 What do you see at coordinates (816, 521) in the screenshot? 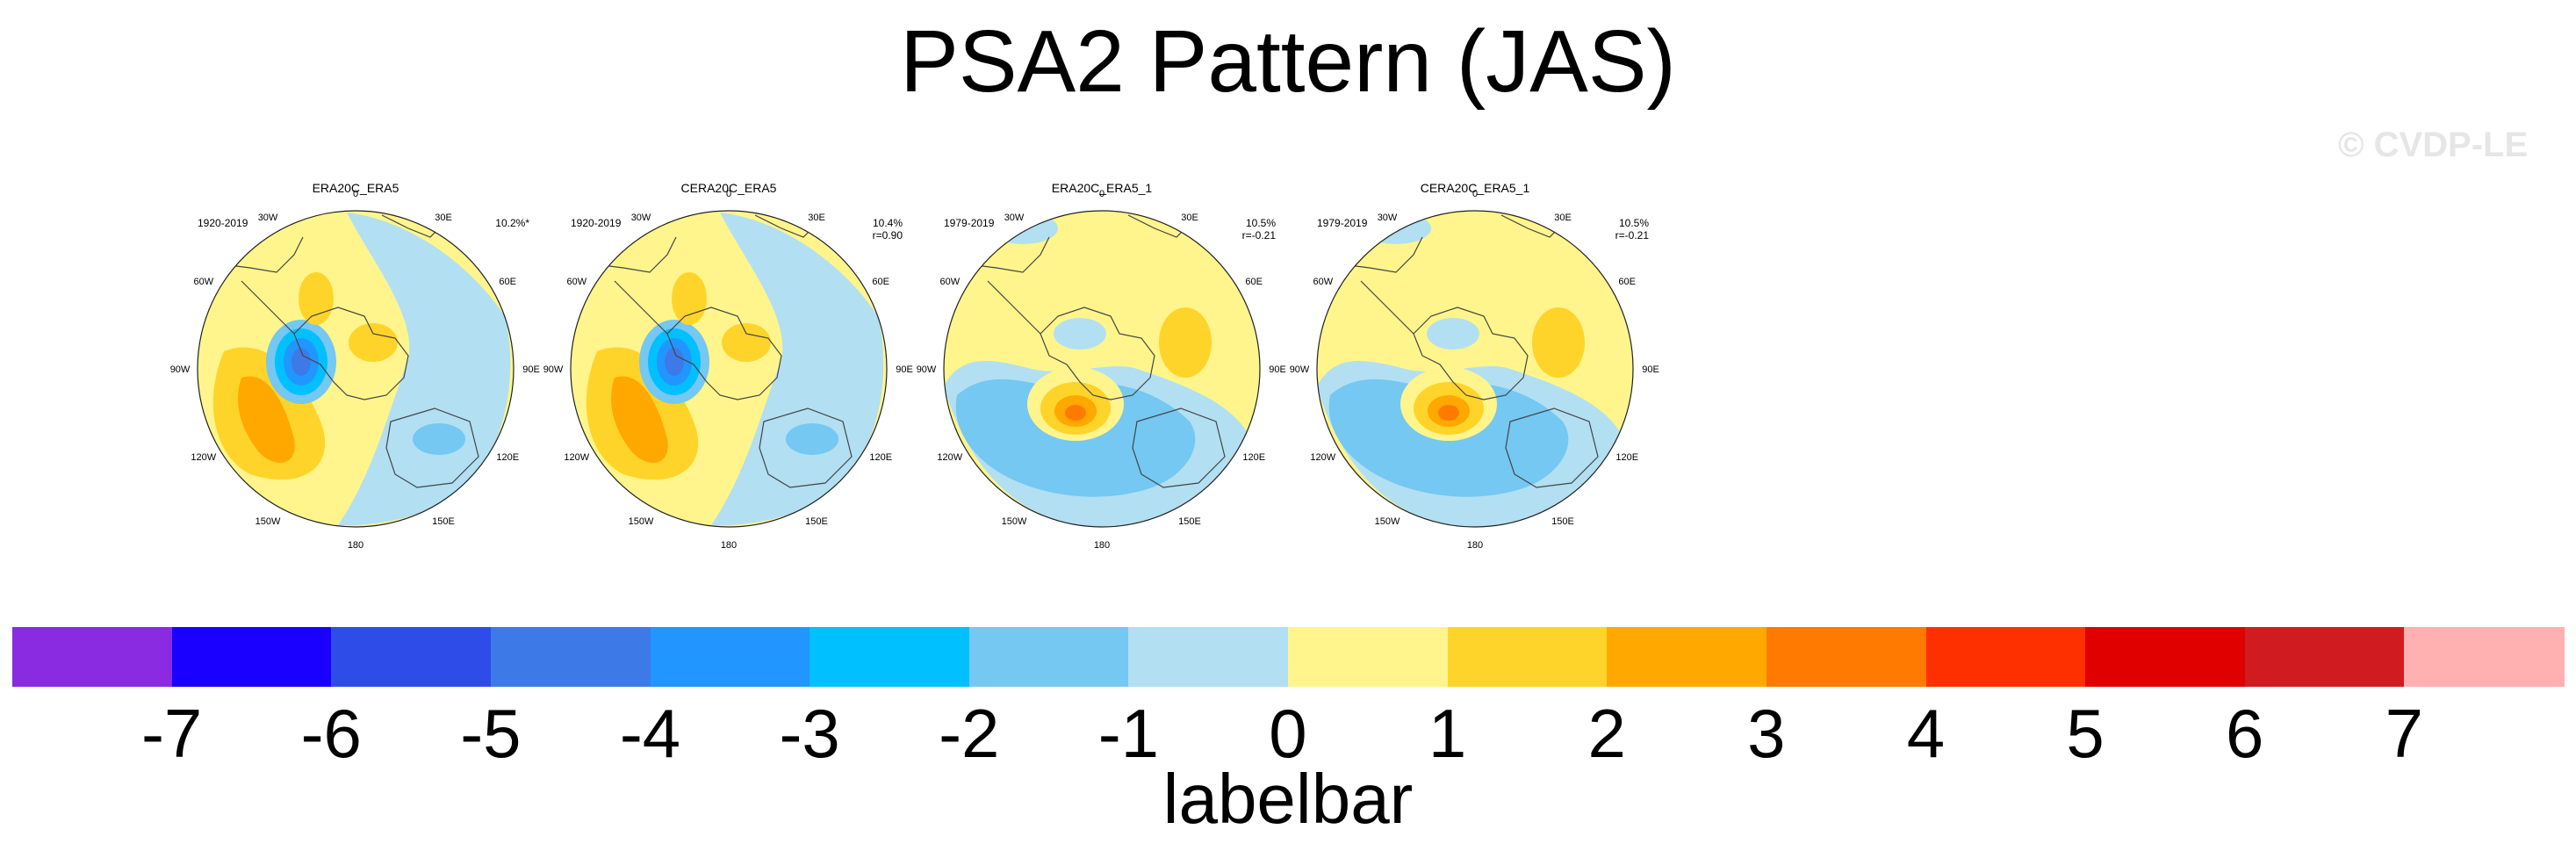
I see `longitude-label: 150E` at bounding box center [816, 521].